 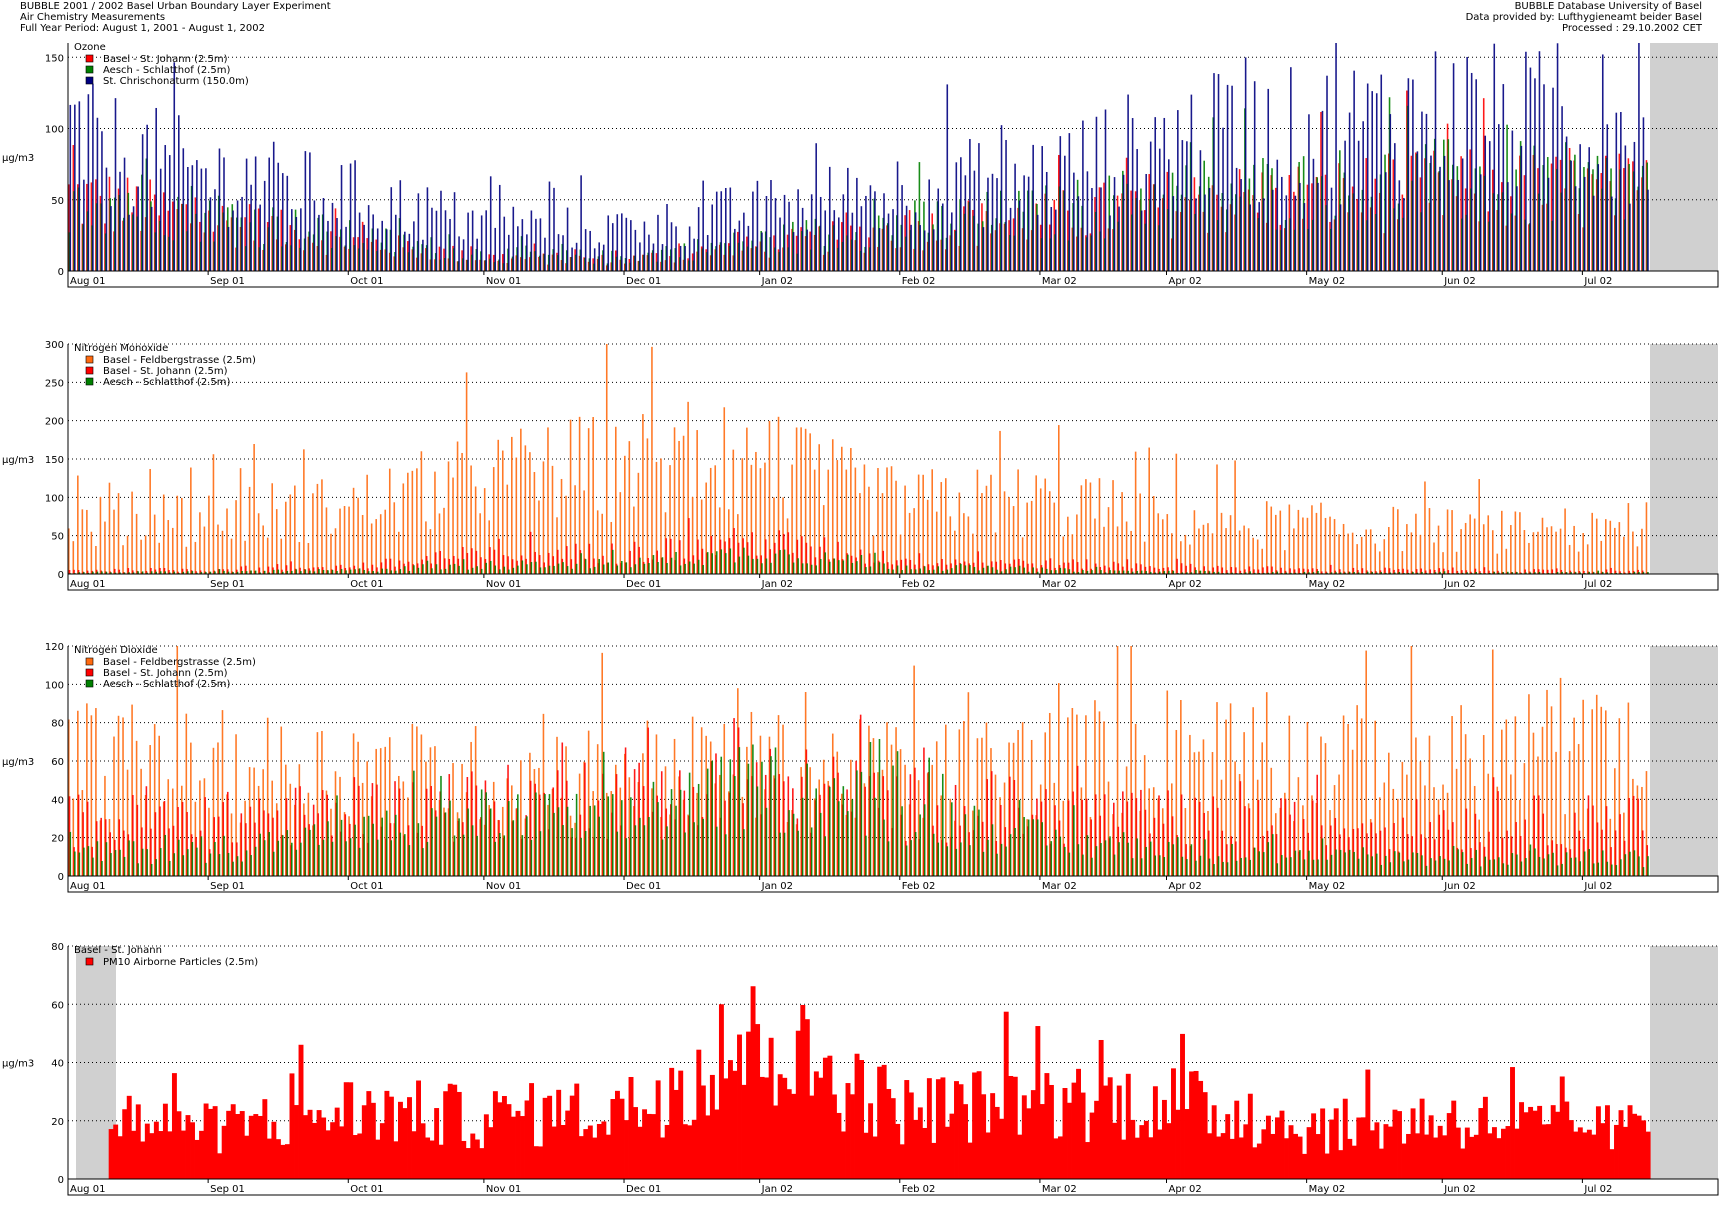 What do you see at coordinates (166, 70) in the screenshot?
I see `legend-entry: Aesch - Schlatthof (2.5m)` at bounding box center [166, 70].